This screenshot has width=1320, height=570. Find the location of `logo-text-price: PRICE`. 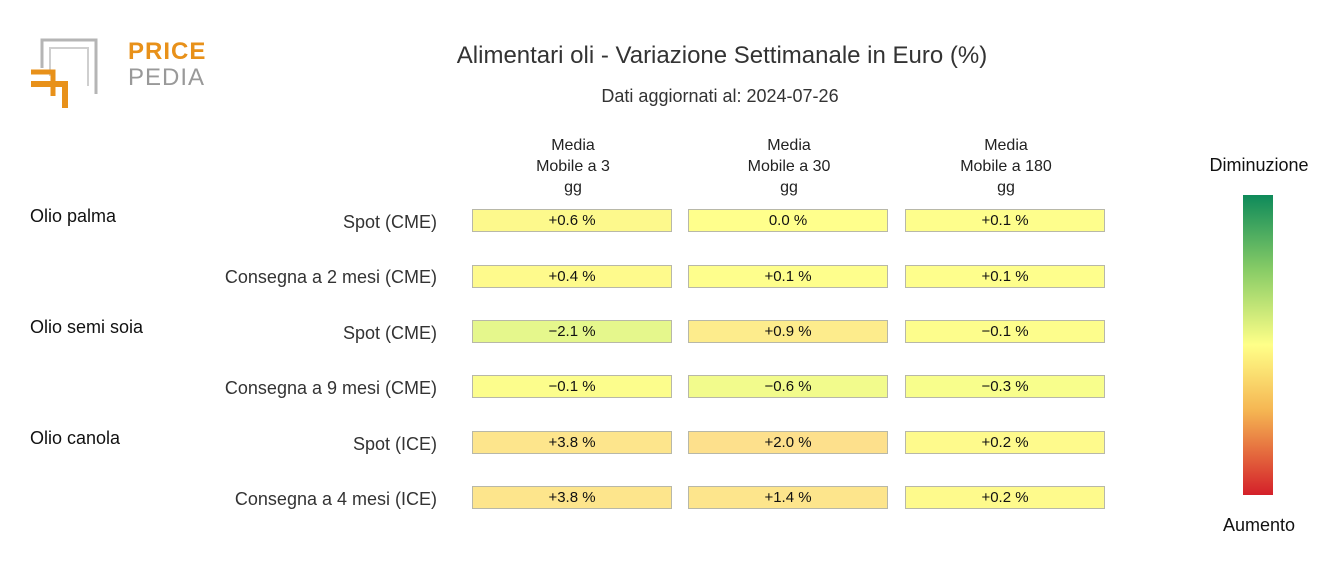

logo-text-price: PRICE is located at coordinates (167, 51).